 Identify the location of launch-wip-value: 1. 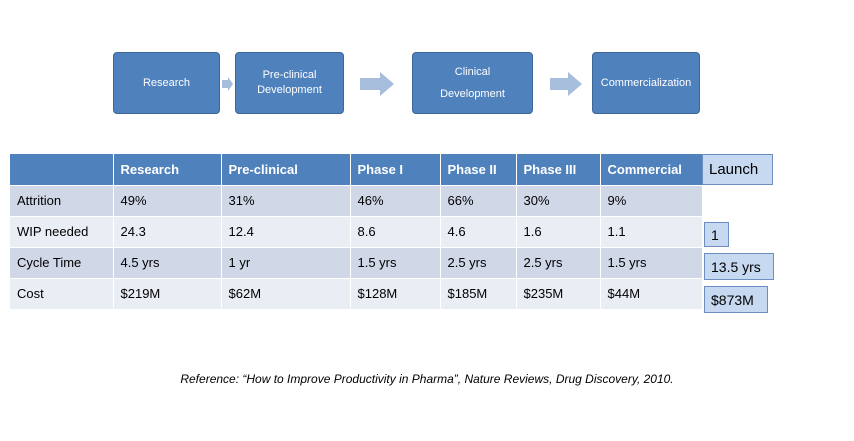
(715, 234).